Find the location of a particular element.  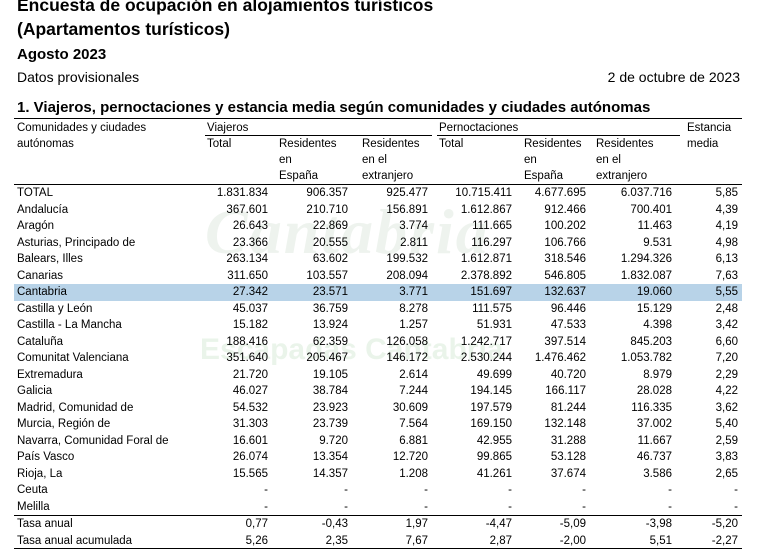

col-header-viajeros-total: Total is located at coordinates (219, 144).